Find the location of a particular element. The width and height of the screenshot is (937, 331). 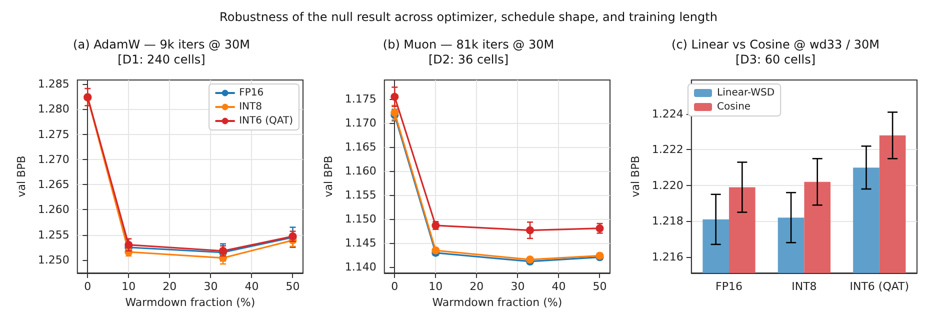

y-tick-label: 1.255 is located at coordinates (54, 235).